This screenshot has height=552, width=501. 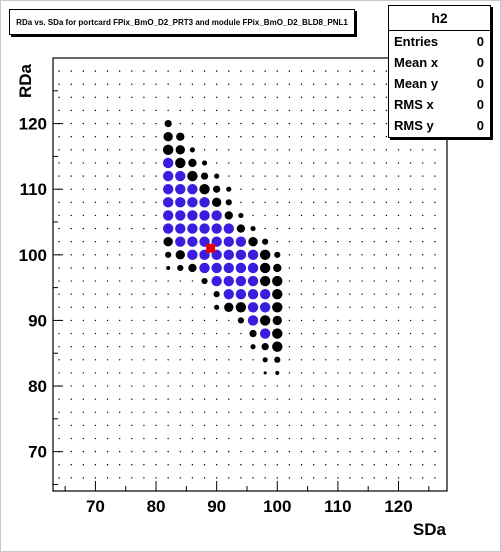 What do you see at coordinates (416, 62) in the screenshot?
I see `stat-label: Mean x` at bounding box center [416, 62].